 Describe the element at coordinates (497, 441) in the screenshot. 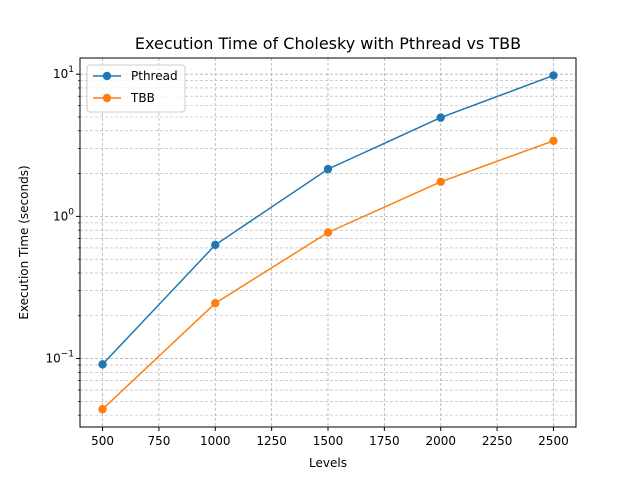

I see `x-tick-label: 2250` at that location.